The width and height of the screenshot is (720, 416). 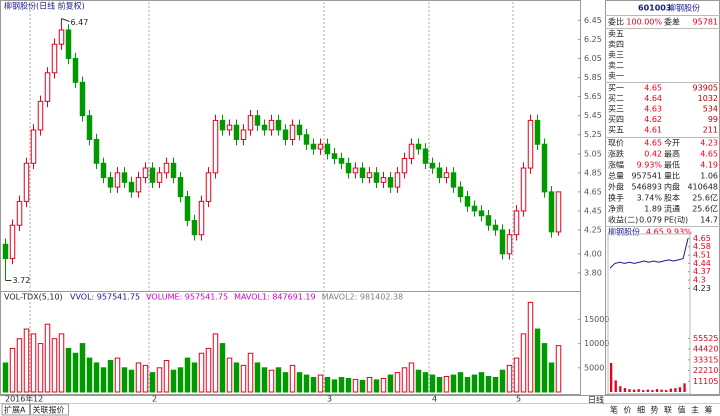 I want to click on field-label: 最低, so click(x=672, y=165).